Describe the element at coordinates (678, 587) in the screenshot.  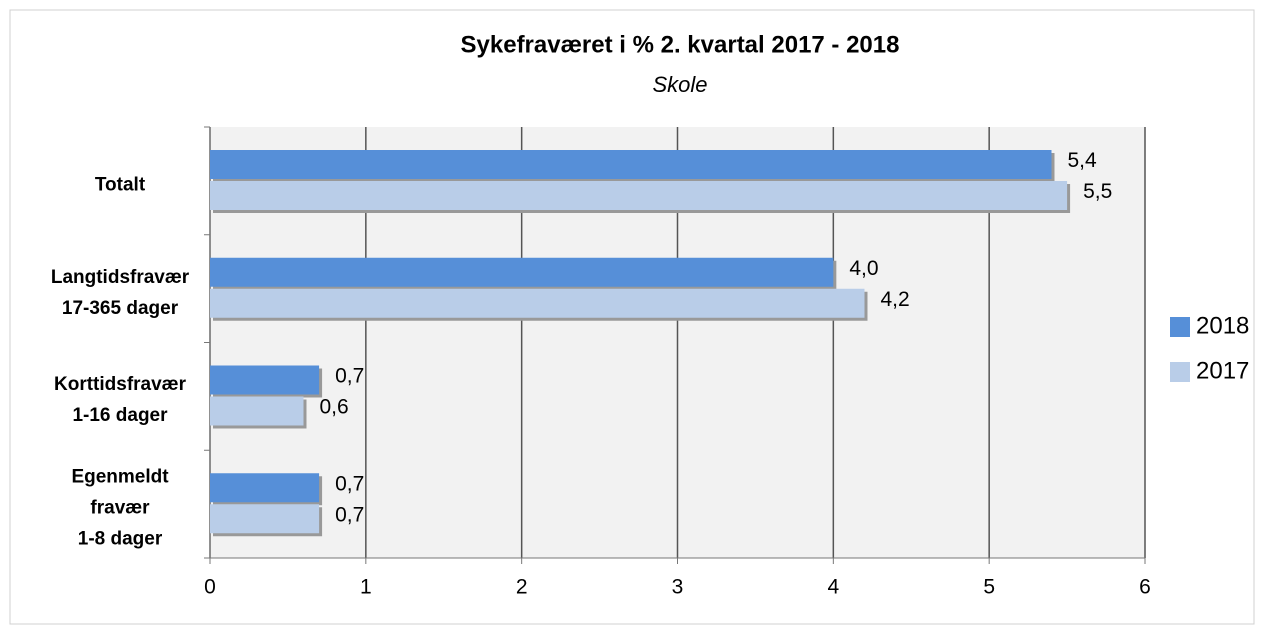
I see `x-tick-label: 3` at that location.